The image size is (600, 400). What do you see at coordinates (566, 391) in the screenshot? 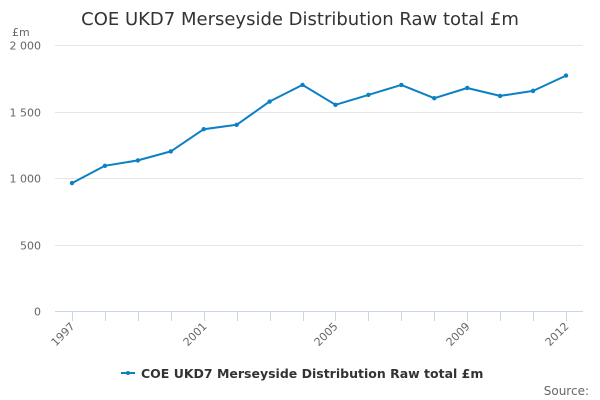
I see `source-label: Source:` at bounding box center [566, 391].